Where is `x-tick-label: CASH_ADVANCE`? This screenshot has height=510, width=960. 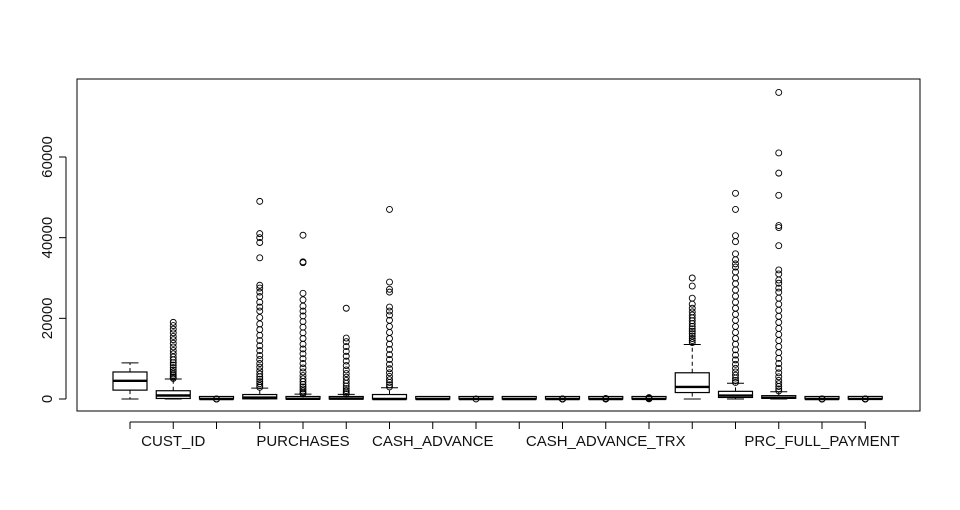
x-tick-label: CASH_ADVANCE is located at coordinates (432, 441).